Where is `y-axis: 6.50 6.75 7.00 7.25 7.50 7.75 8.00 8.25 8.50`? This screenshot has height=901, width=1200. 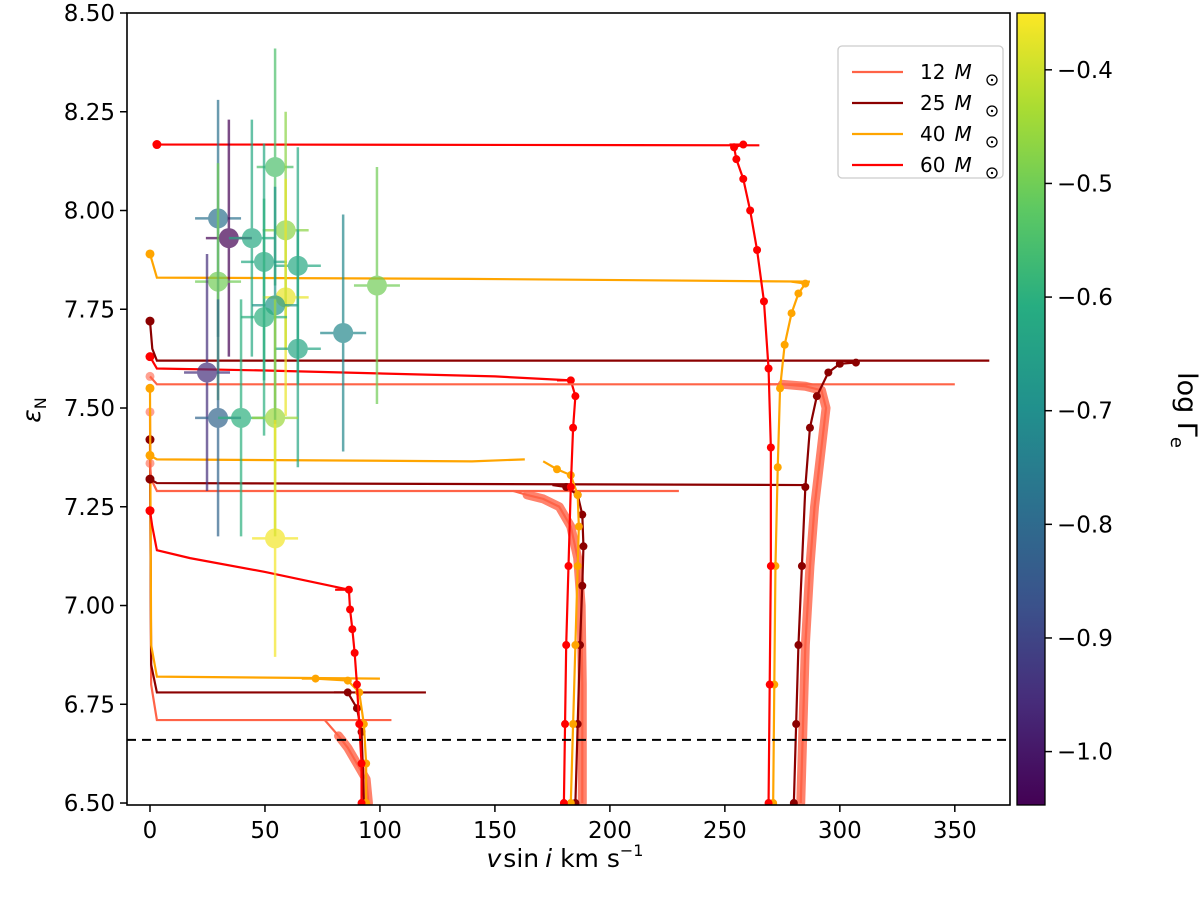
y-axis: 6.50 6.75 7.00 7.25 7.50 7.75 8.00 8.25 8.50 is located at coordinates (95, 409).